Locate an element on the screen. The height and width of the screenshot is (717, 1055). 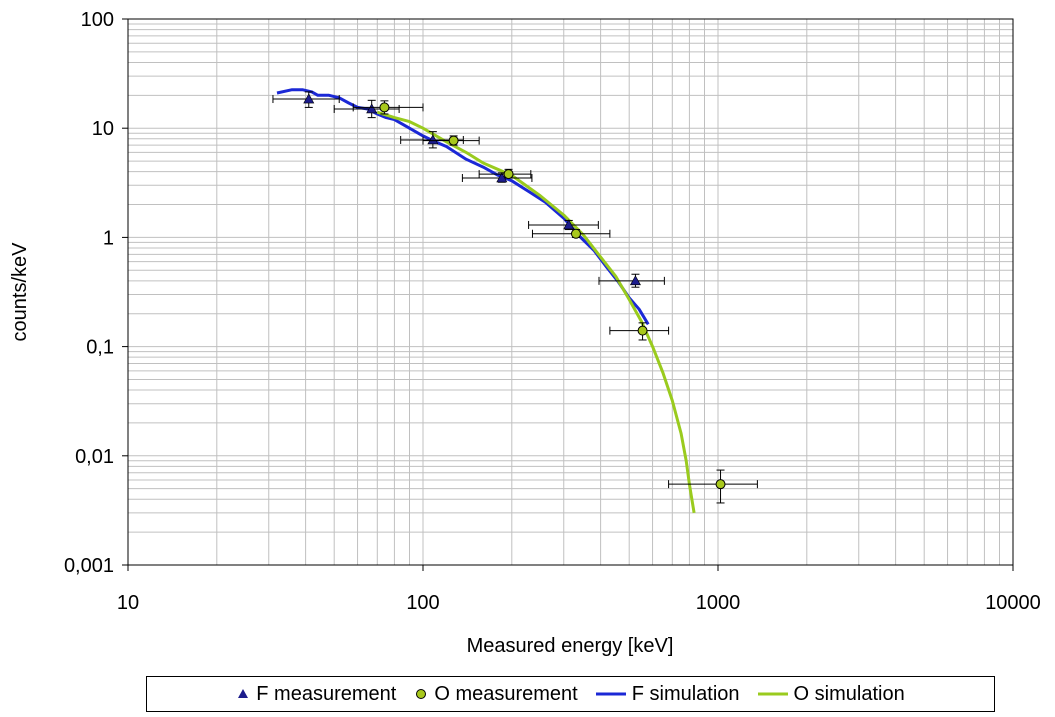
y-tick-label: 10 is located at coordinates (103, 129).